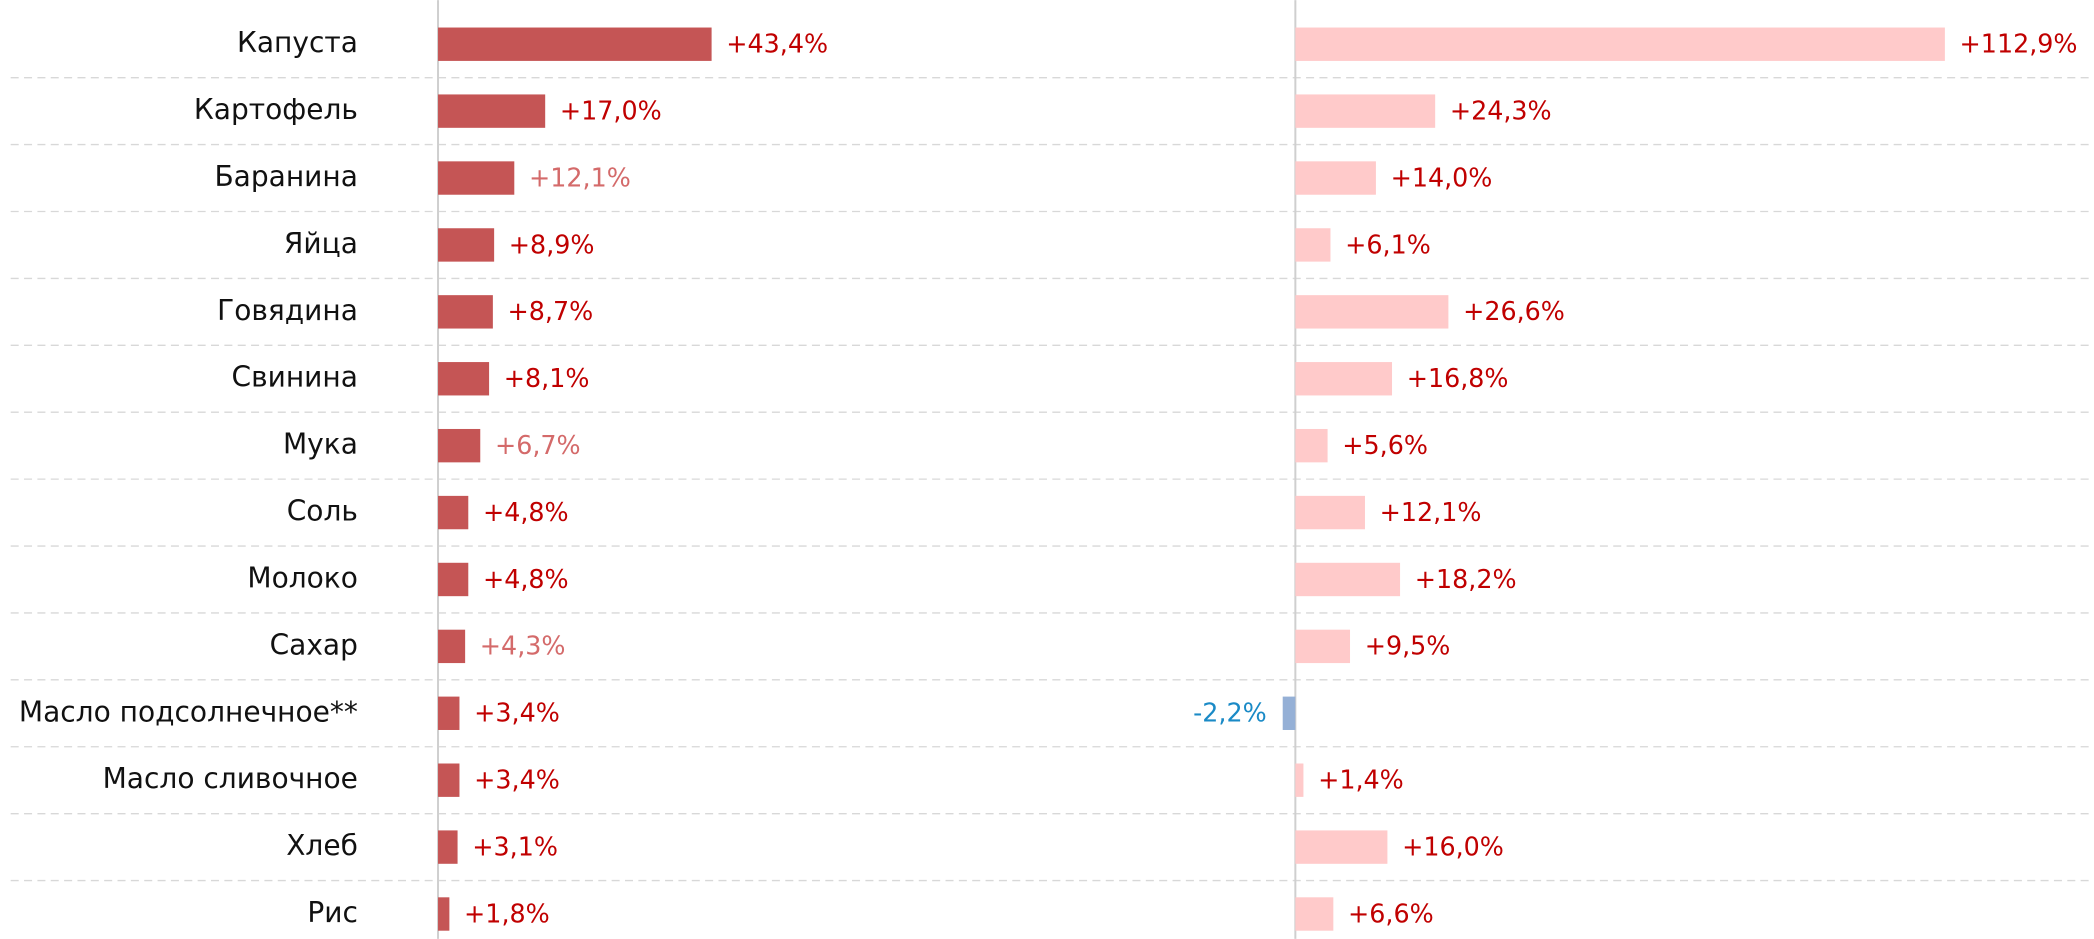  What do you see at coordinates (1230, 713) in the screenshot?
I see `value-label: -2,2%` at bounding box center [1230, 713].